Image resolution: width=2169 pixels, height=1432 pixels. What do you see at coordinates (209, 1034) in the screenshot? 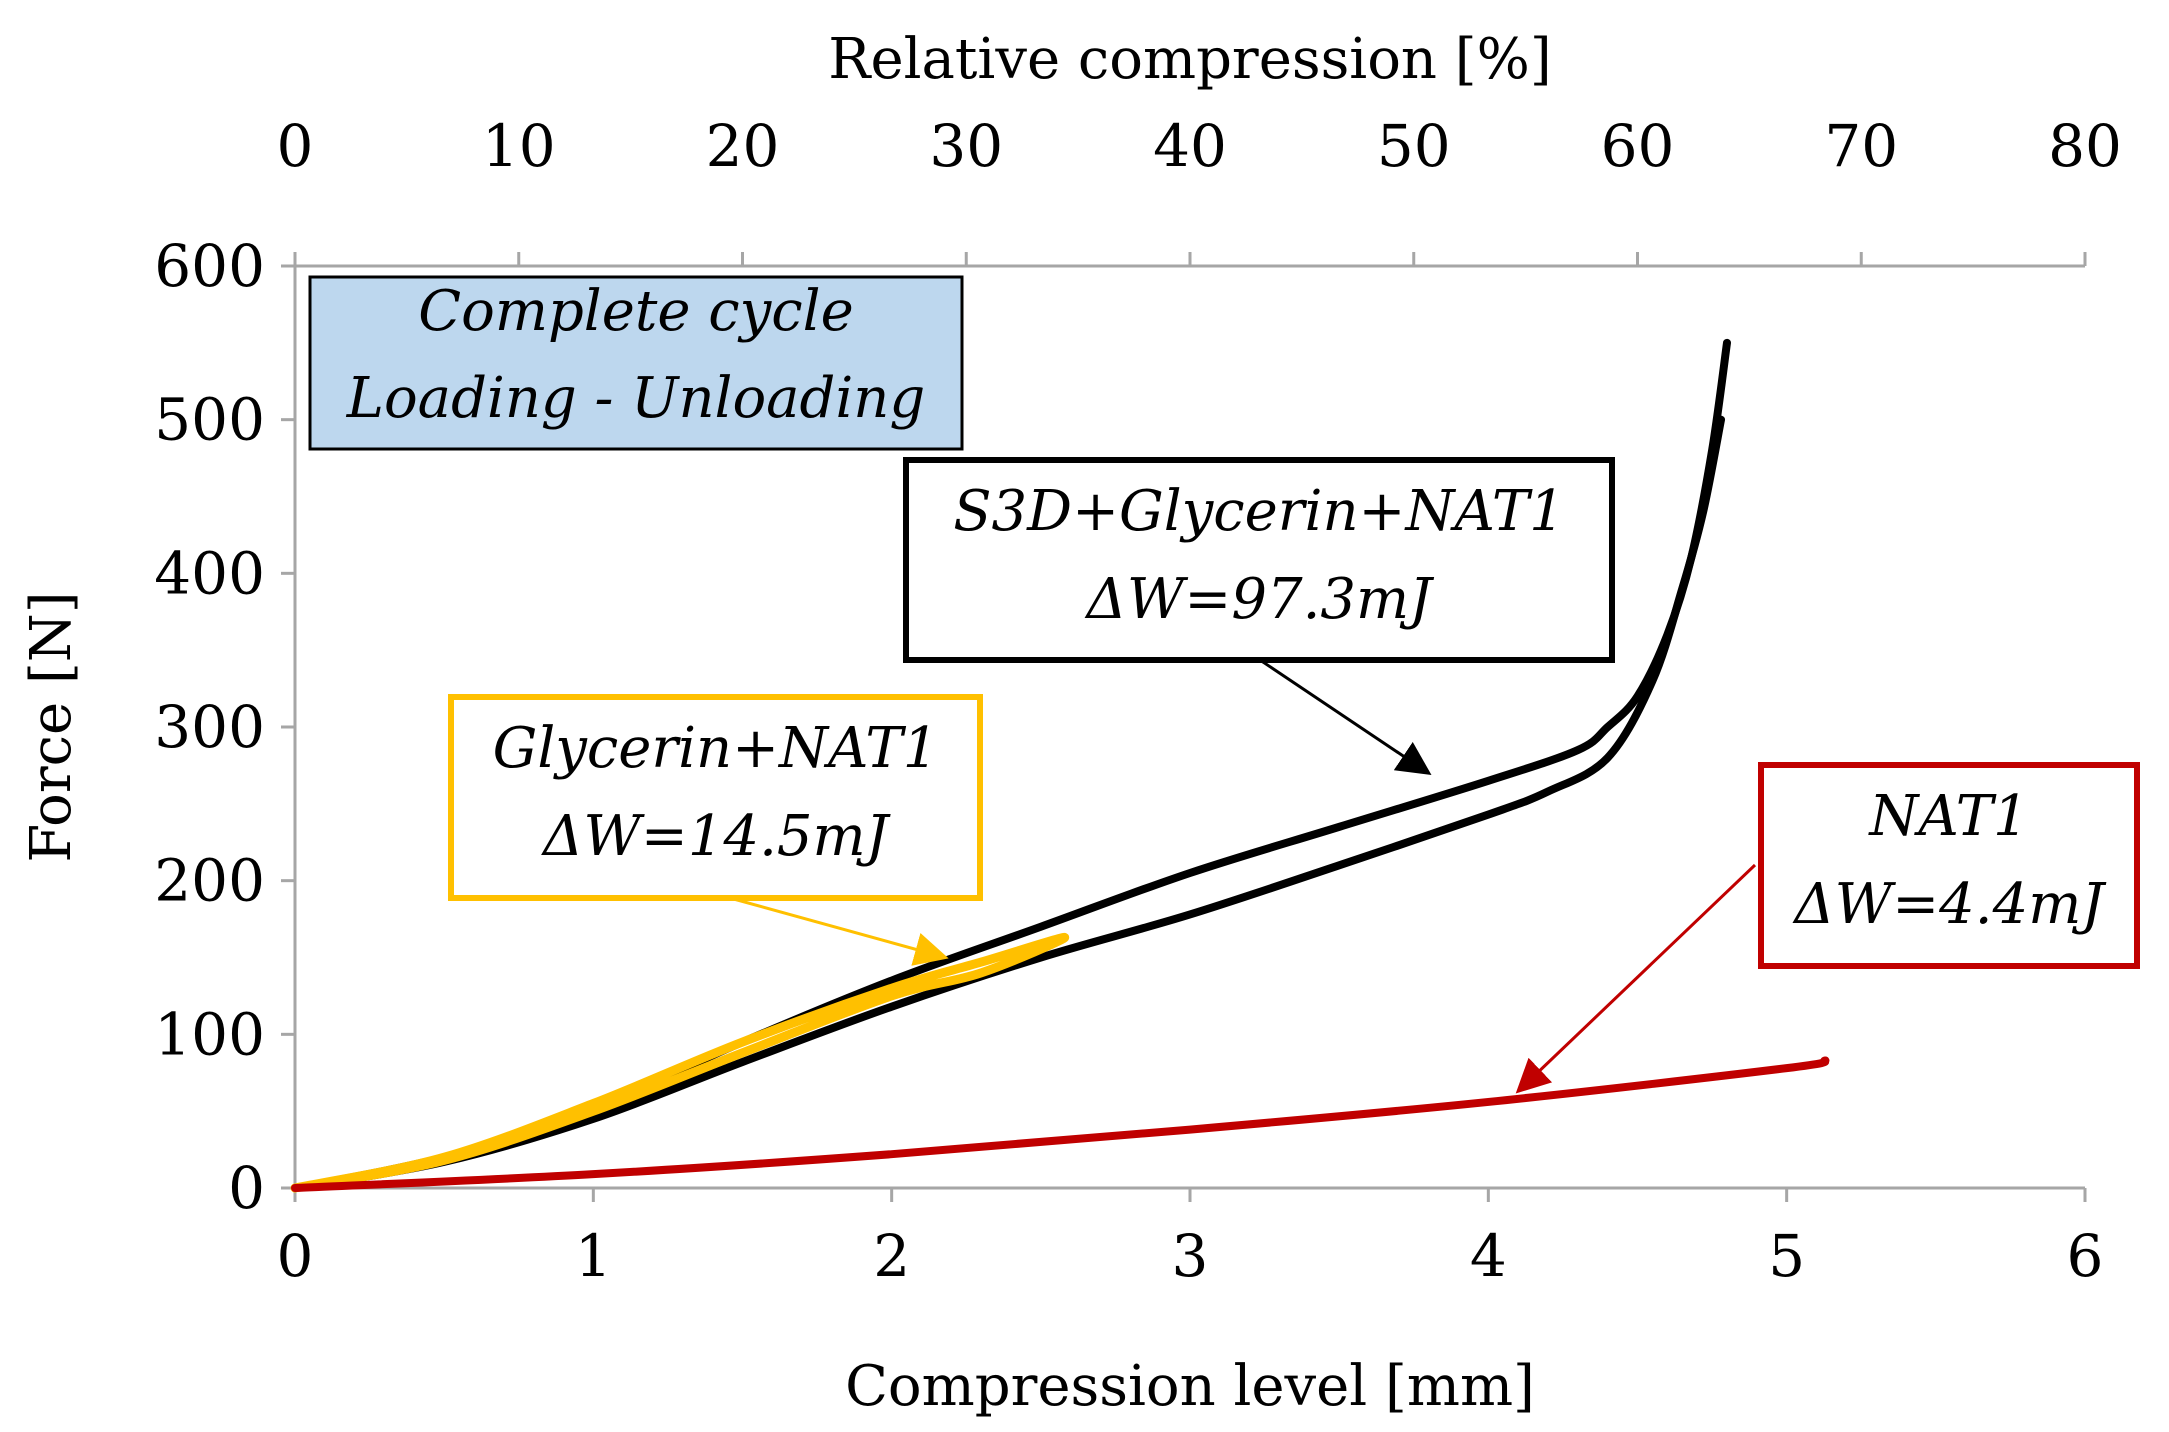
I see `y-tick-label: 100` at bounding box center [209, 1034].